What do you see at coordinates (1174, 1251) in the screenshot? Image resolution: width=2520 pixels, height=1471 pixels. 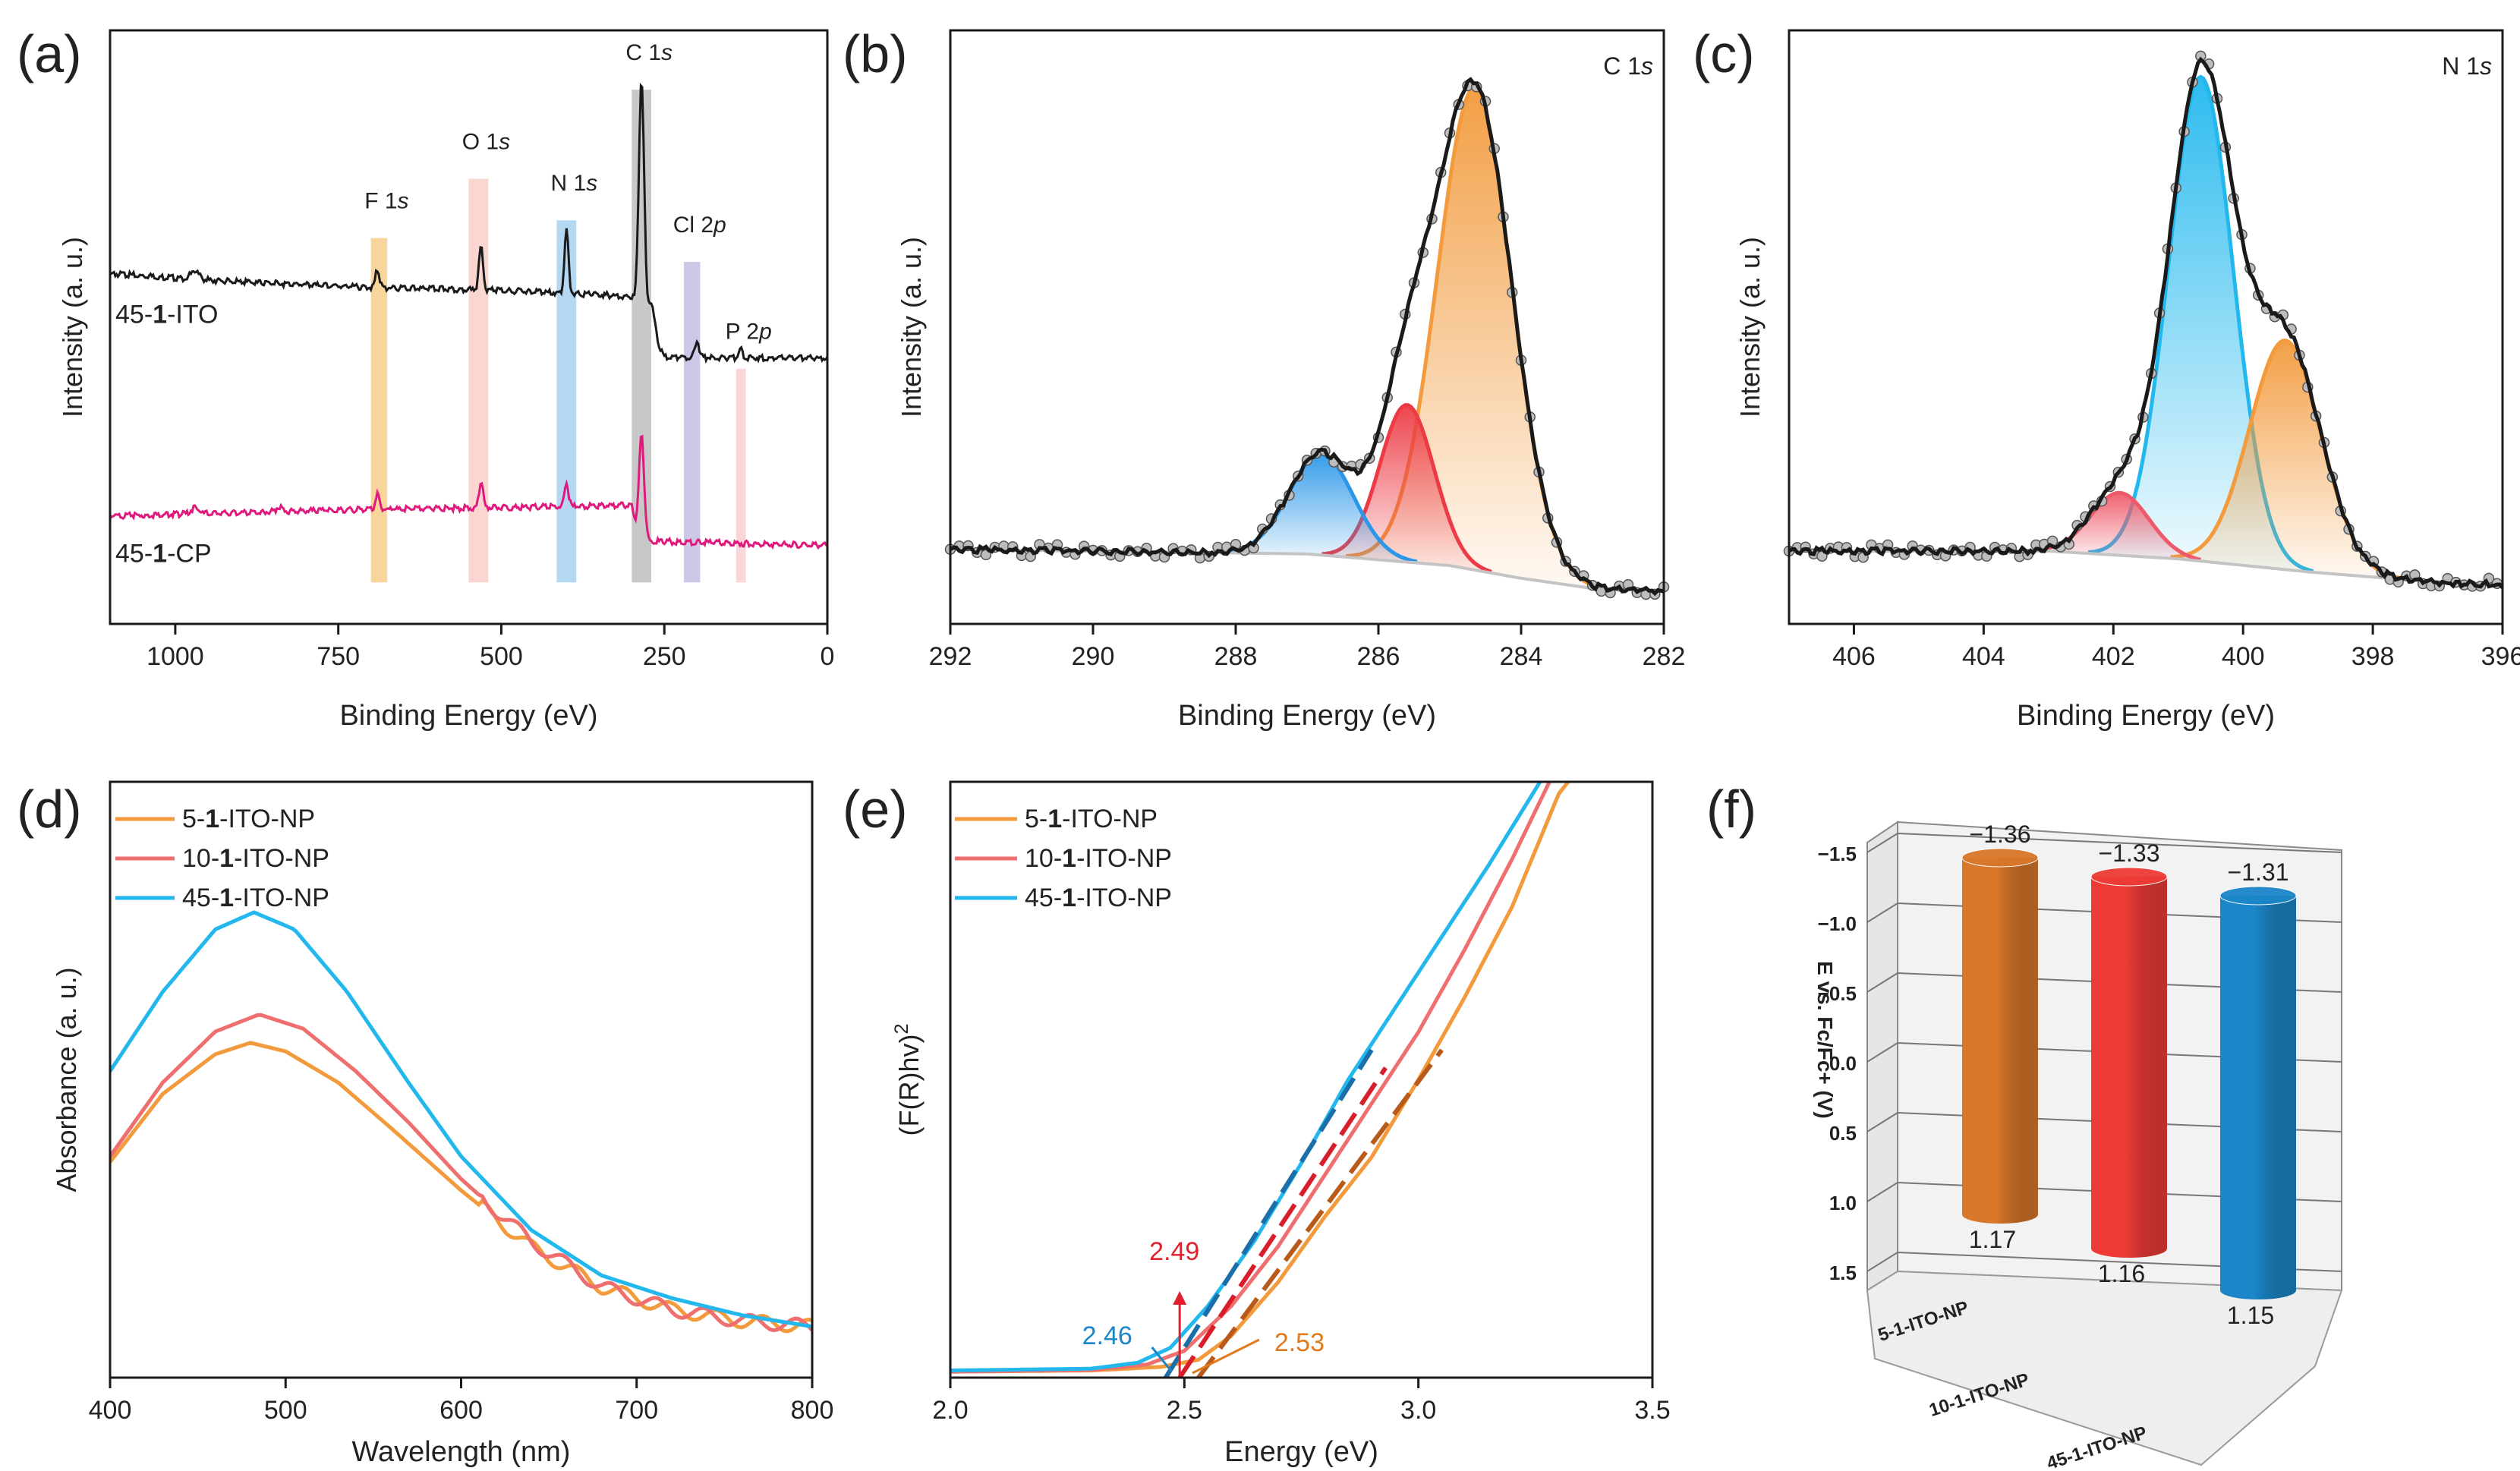 I see `bandgap-value: 2.49` at bounding box center [1174, 1251].